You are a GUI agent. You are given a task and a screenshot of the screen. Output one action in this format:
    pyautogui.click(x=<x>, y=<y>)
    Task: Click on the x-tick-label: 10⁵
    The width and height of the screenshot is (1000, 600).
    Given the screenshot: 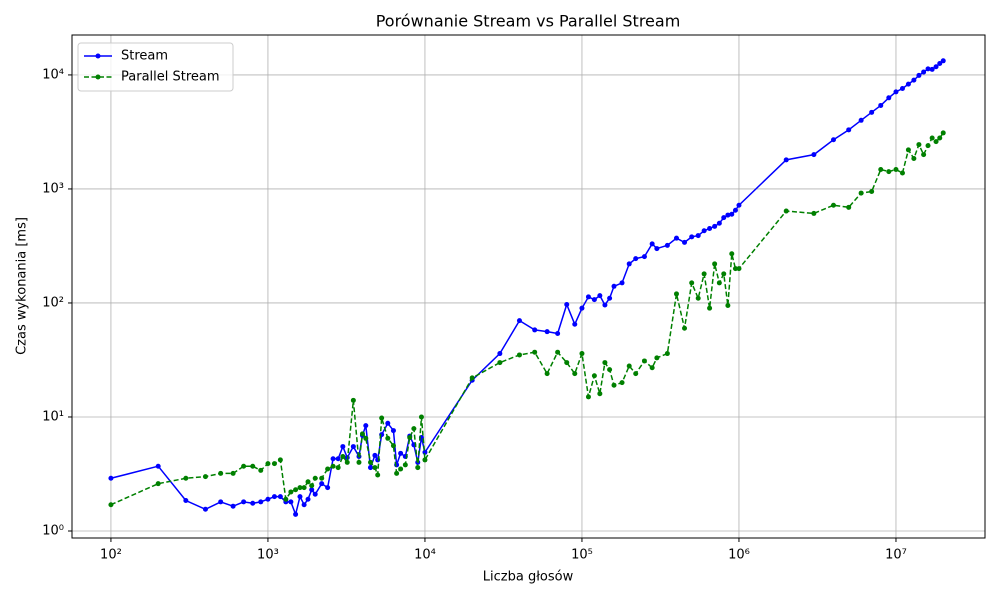 What is the action you would take?
    pyautogui.click(x=582, y=555)
    